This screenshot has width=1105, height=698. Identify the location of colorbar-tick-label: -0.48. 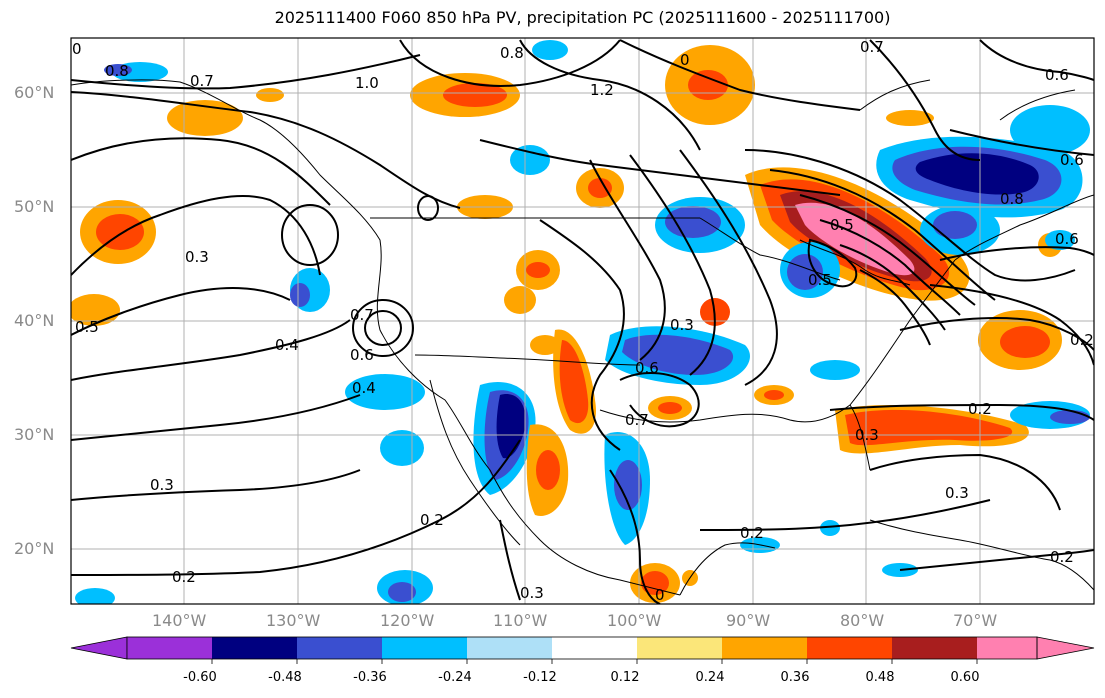
(285, 677).